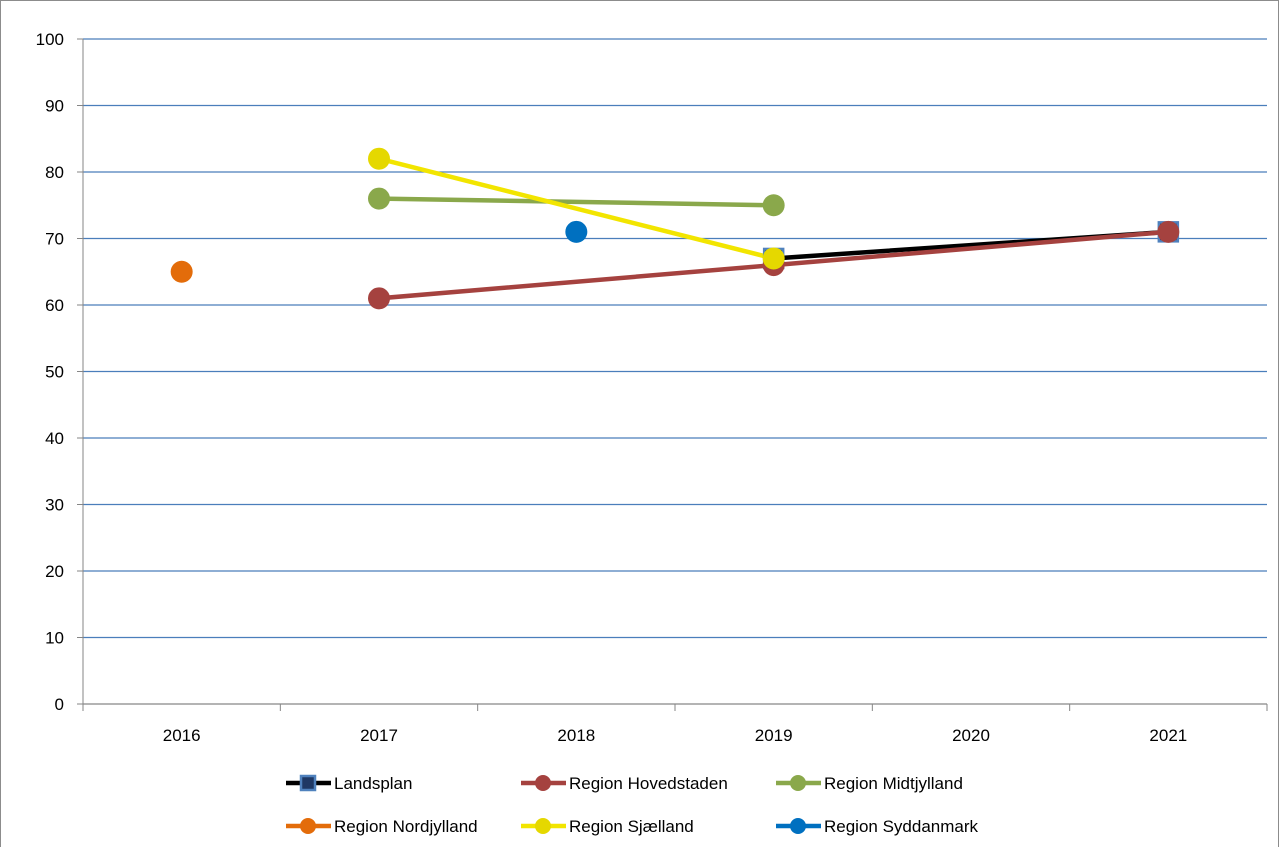 This screenshot has width=1279, height=848. What do you see at coordinates (971, 735) in the screenshot?
I see `x-tick-label-2020: 2020` at bounding box center [971, 735].